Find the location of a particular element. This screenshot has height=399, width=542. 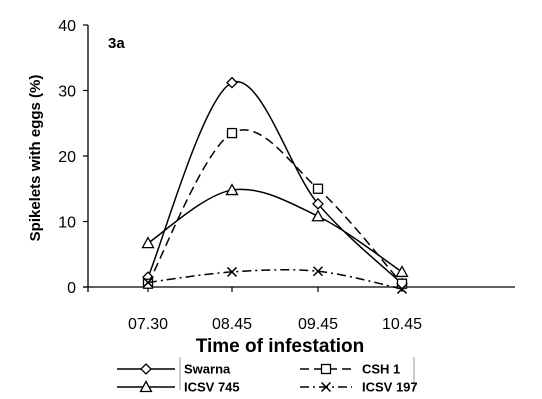

legend: Swarna CSH 1 ICSV 745 ICSV 197 is located at coordinates (267, 376).